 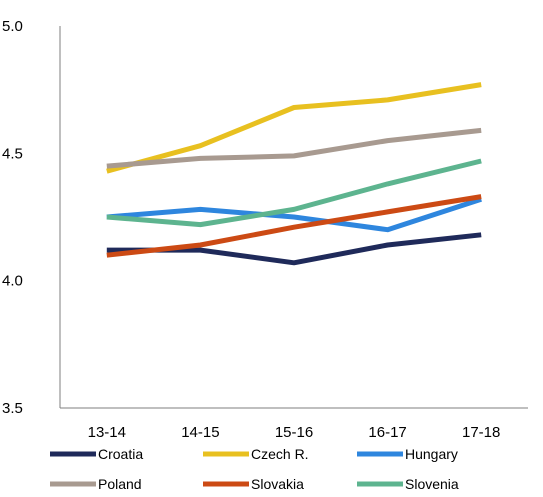 I want to click on x-tick-label: 14-15, so click(x=200, y=432).